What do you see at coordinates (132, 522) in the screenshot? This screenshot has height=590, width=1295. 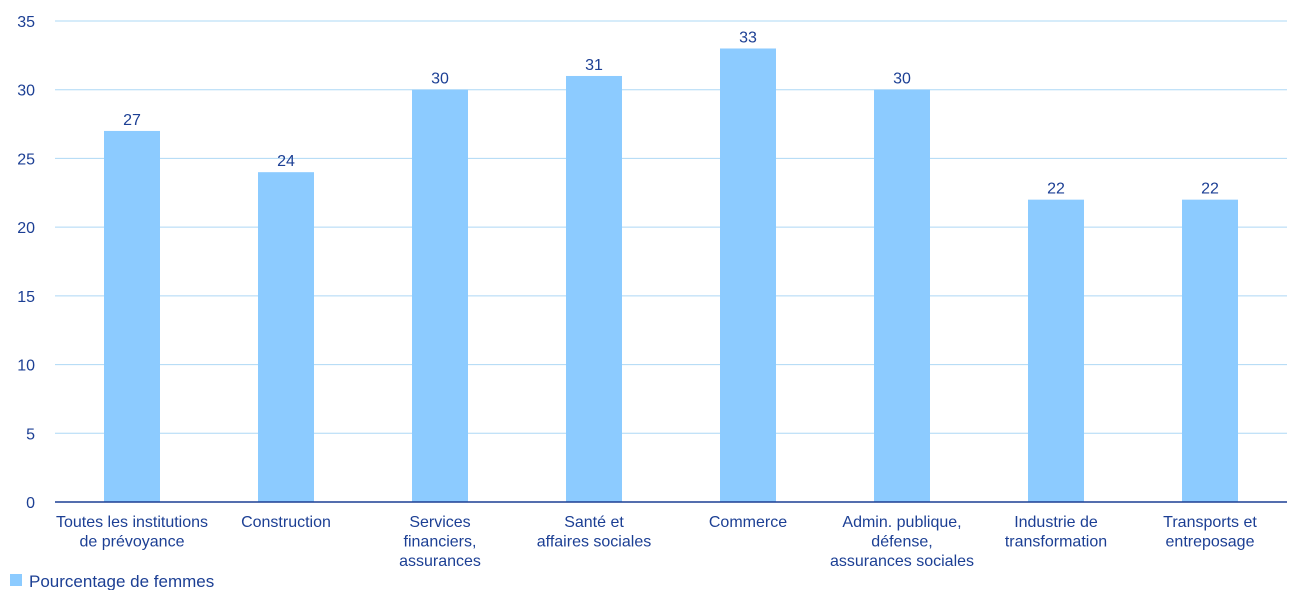 I see `category-label-line: Toutes les institutions` at bounding box center [132, 522].